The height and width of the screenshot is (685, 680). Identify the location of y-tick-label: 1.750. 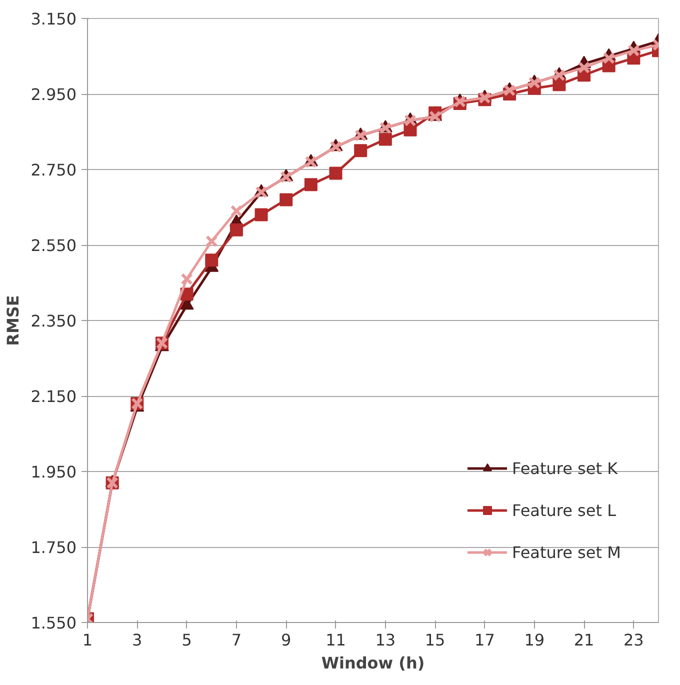
(53, 547).